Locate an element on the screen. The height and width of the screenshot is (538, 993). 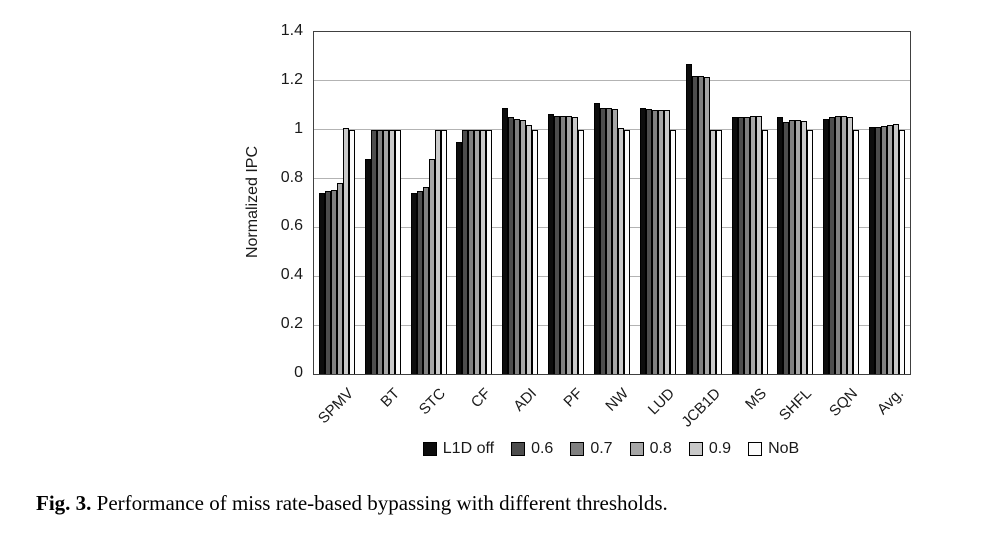
bar-NoB-PF is located at coordinates (581, 252).